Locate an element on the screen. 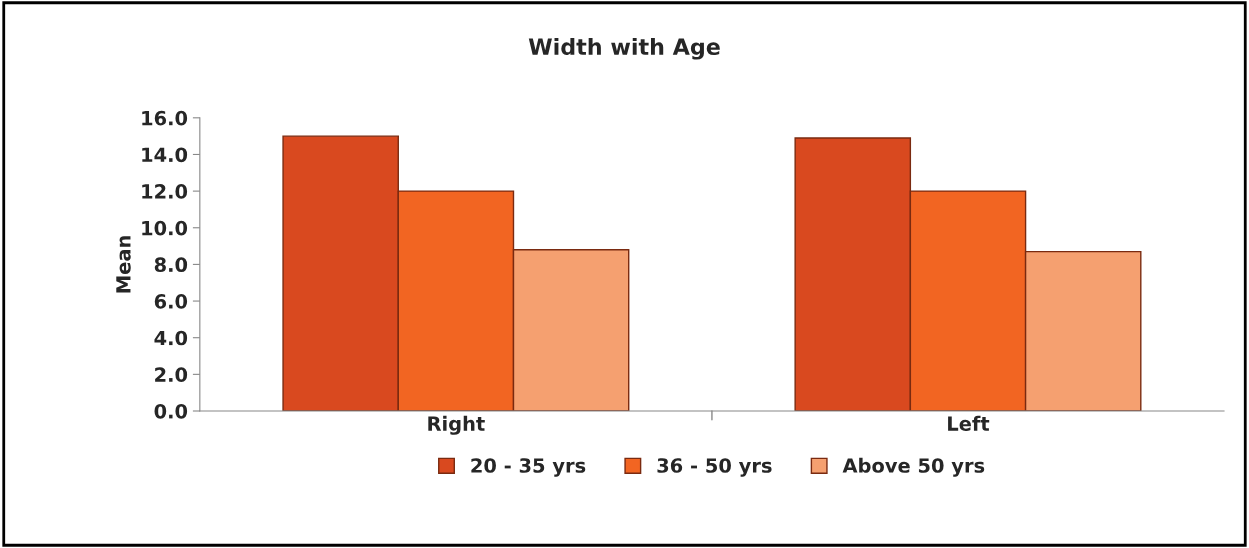 The height and width of the screenshot is (548, 1249). legend-label: 20 - 35 yrs is located at coordinates (528, 467).